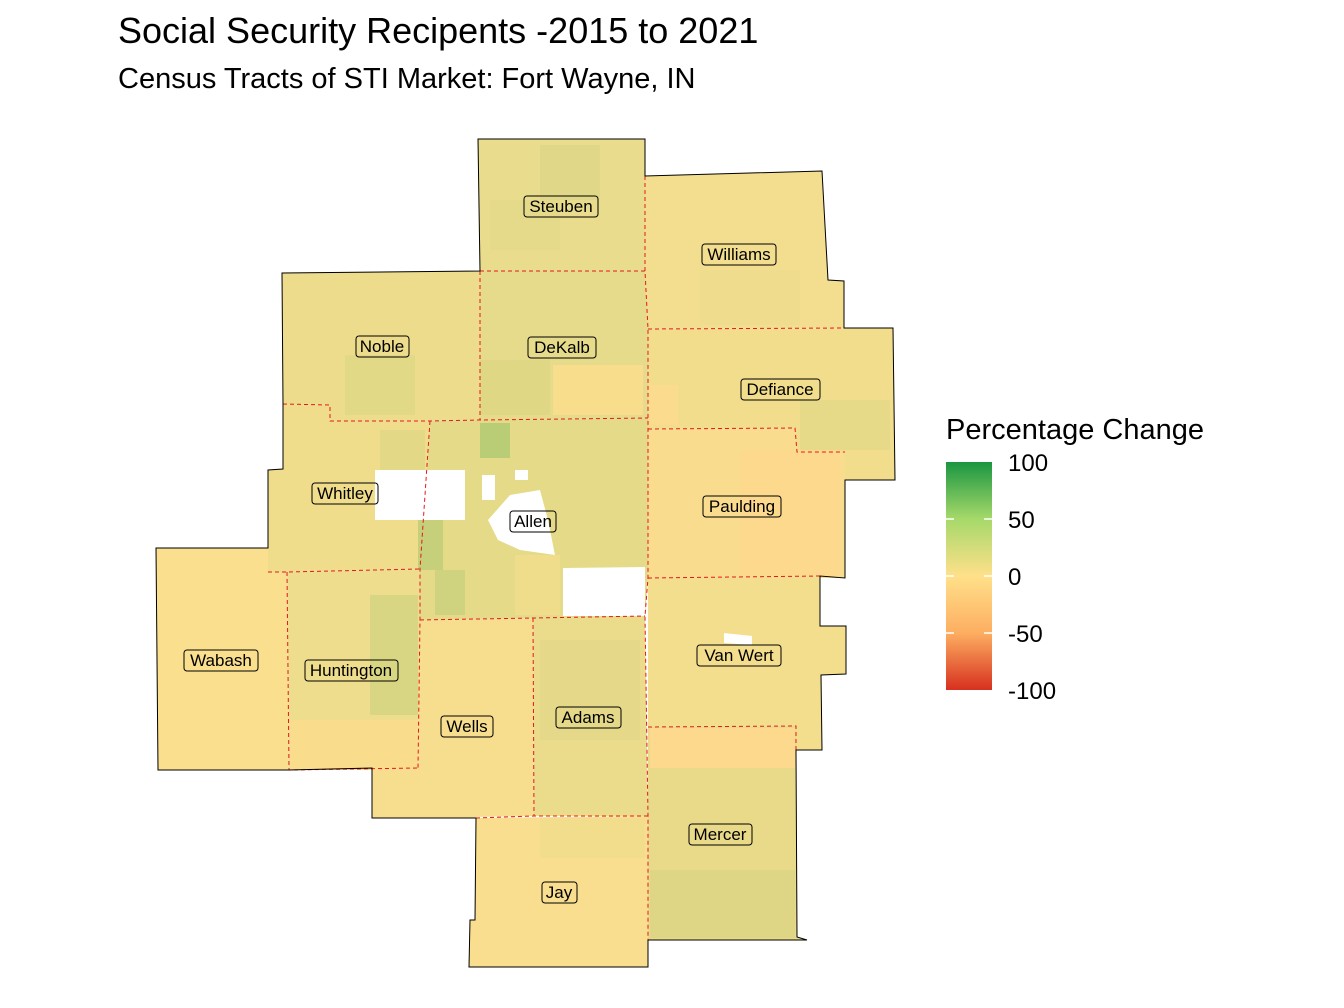  What do you see at coordinates (1015, 577) in the screenshot?
I see `legend-tick-label: 0` at bounding box center [1015, 577].